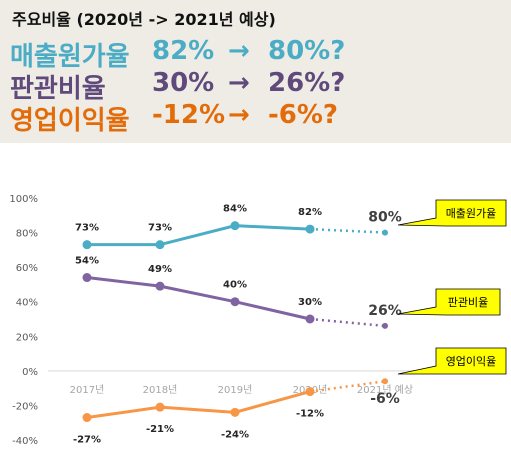  Describe the element at coordinates (310, 414) in the screenshot. I see `data-label: -12%` at that location.